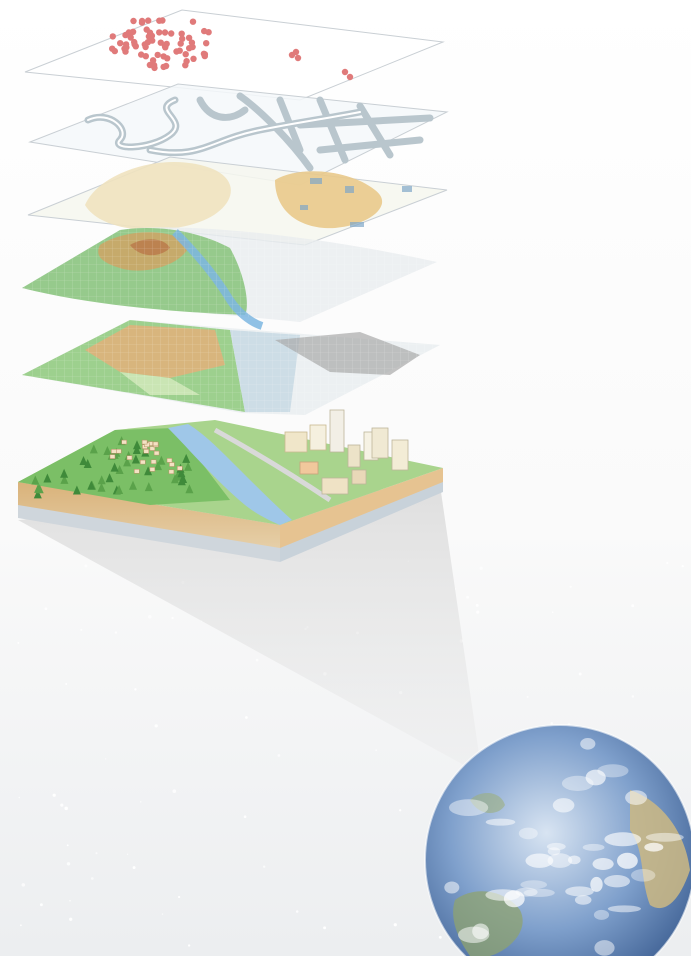 This screenshot has width=691, height=956. Describe the element at coordinates (231, 367) in the screenshot. I see `layer-landcover` at that location.